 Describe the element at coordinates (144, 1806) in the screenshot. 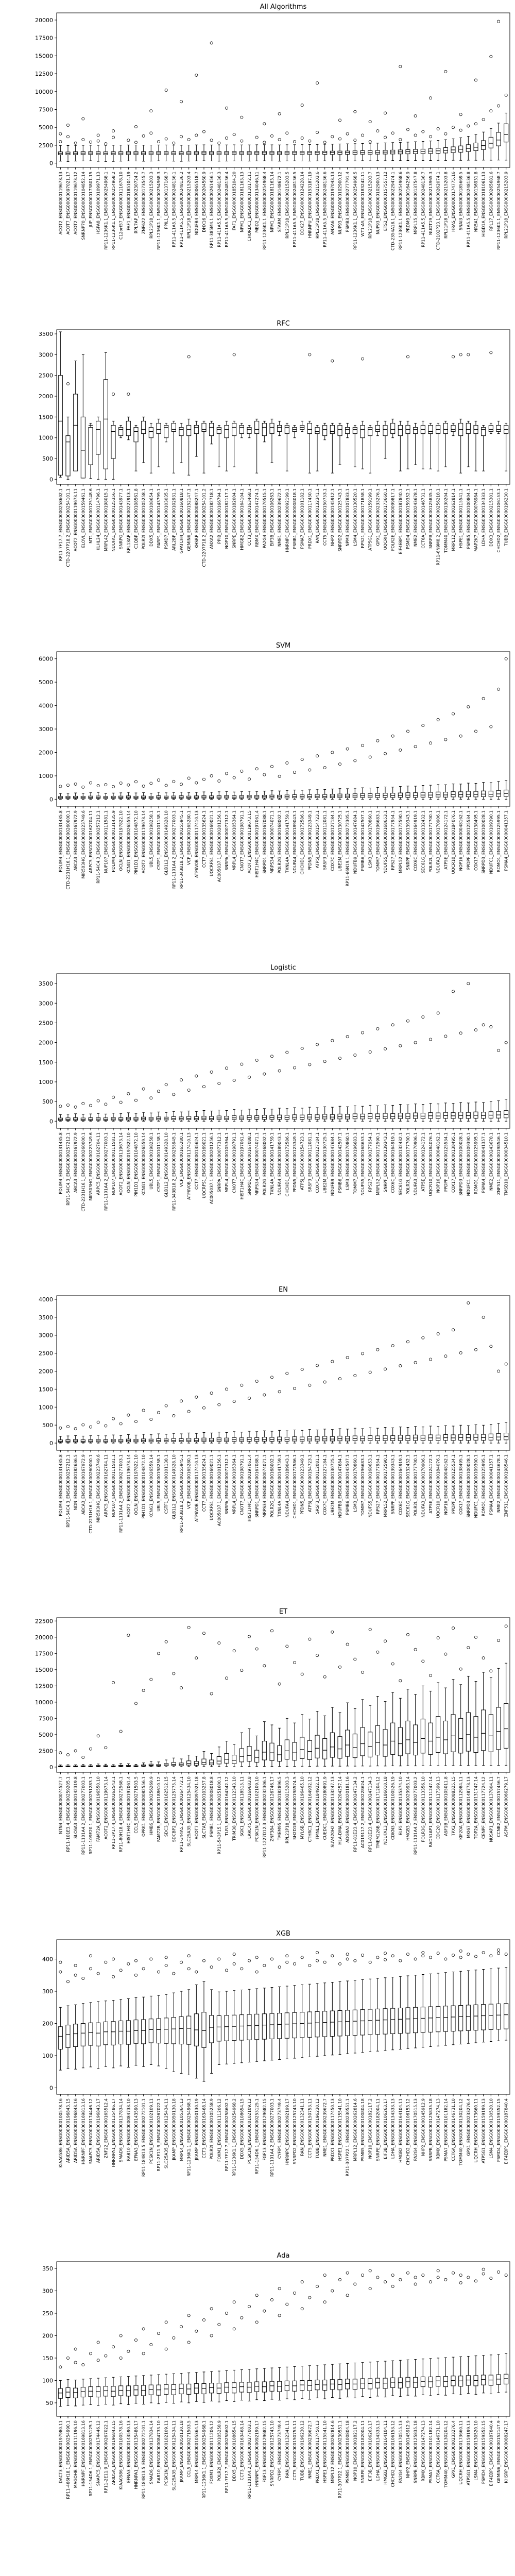

I see `x-tick-label: OPRK1_ENSG00000082556.1` at that location.